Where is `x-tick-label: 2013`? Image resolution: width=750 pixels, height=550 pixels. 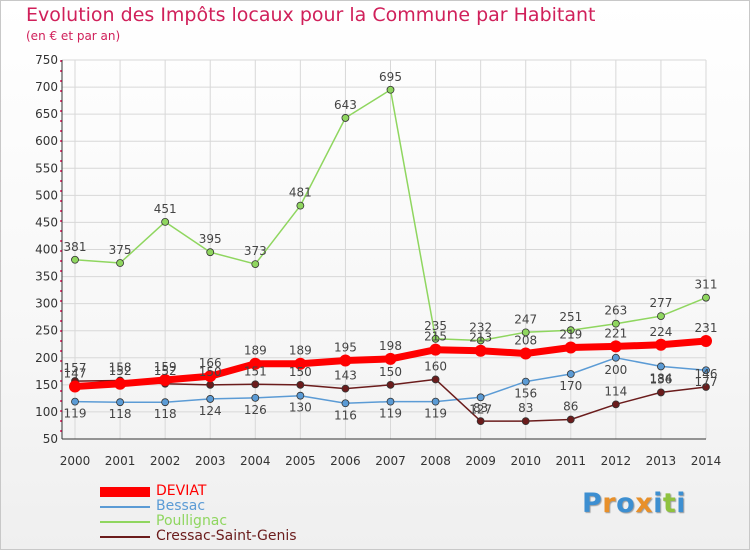 x-tick-label: 2013 is located at coordinates (661, 461).